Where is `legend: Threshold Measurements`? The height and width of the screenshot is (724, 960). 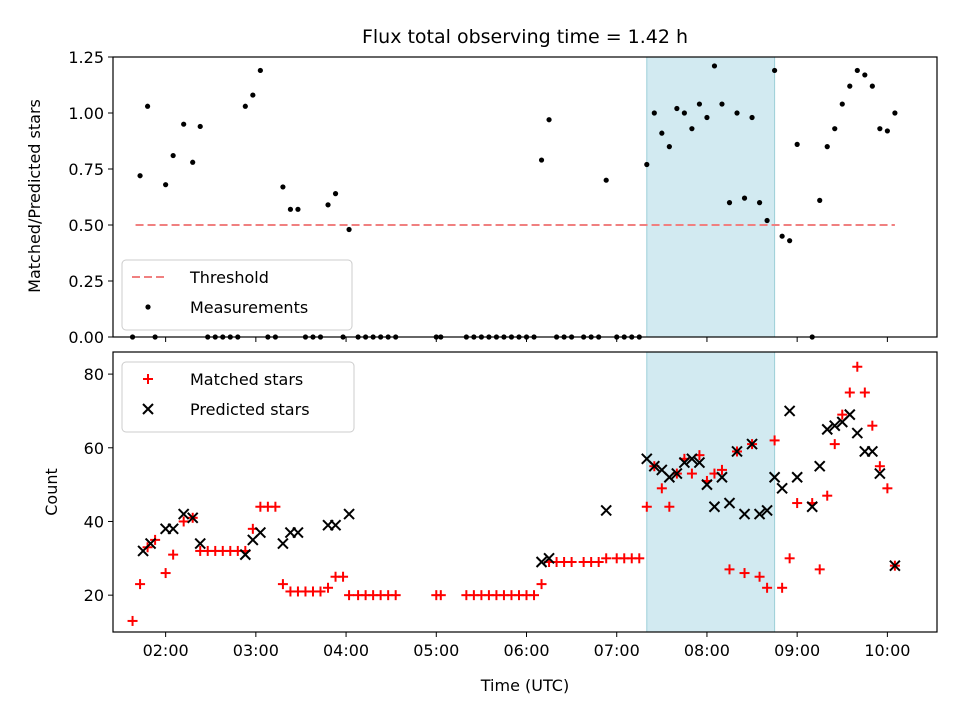 legend: Threshold Measurements is located at coordinates (237, 295).